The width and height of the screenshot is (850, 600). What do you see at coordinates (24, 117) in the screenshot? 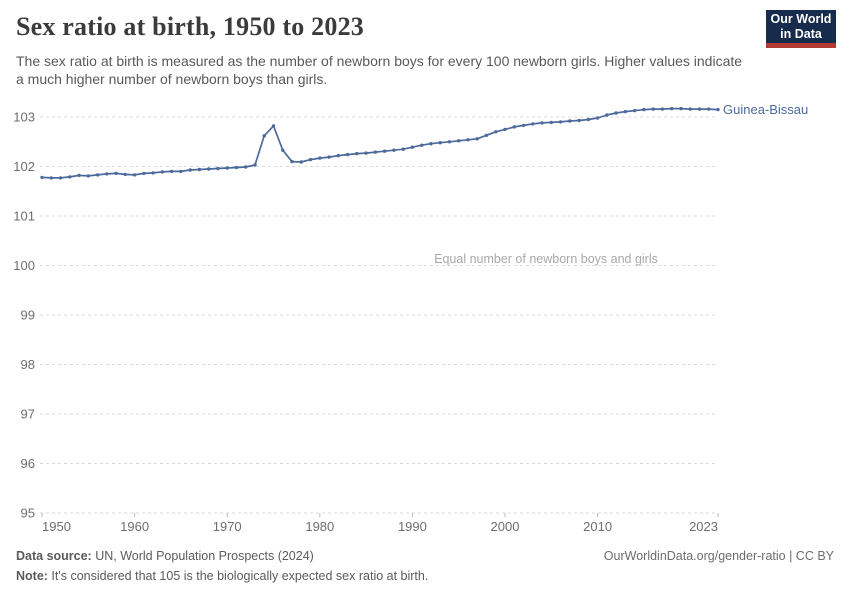
I see `y-axis-label-103: 103` at bounding box center [24, 117].